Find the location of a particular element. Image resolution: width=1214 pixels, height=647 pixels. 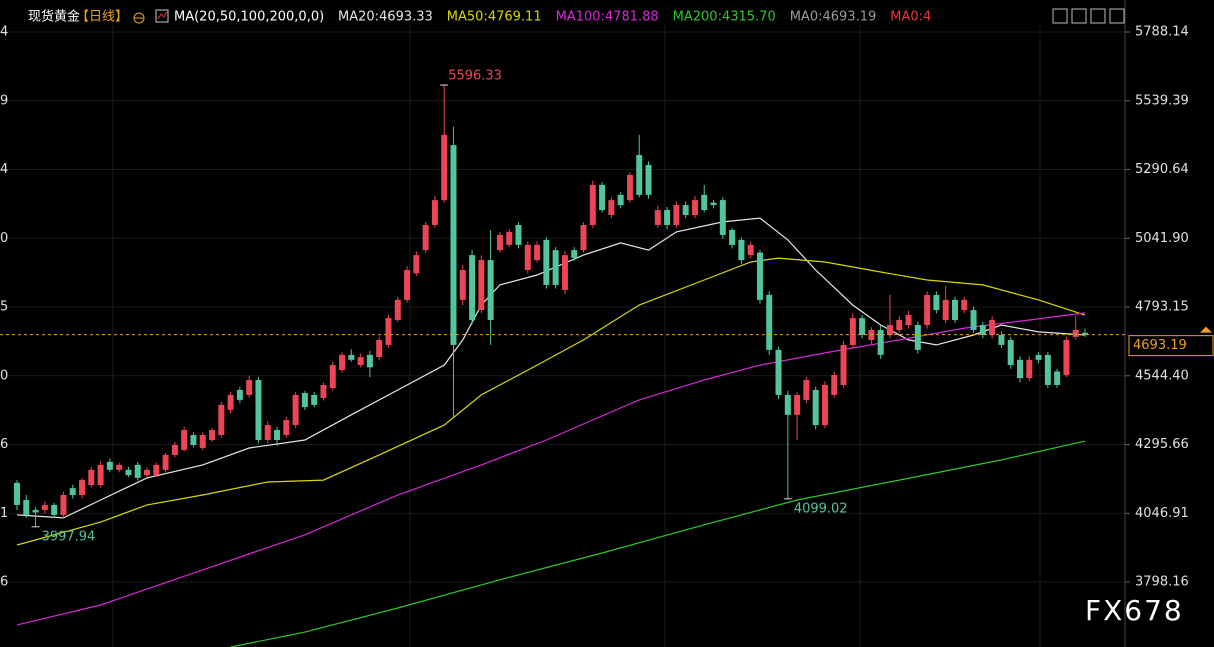

icon is located at coordinates (162, 16).